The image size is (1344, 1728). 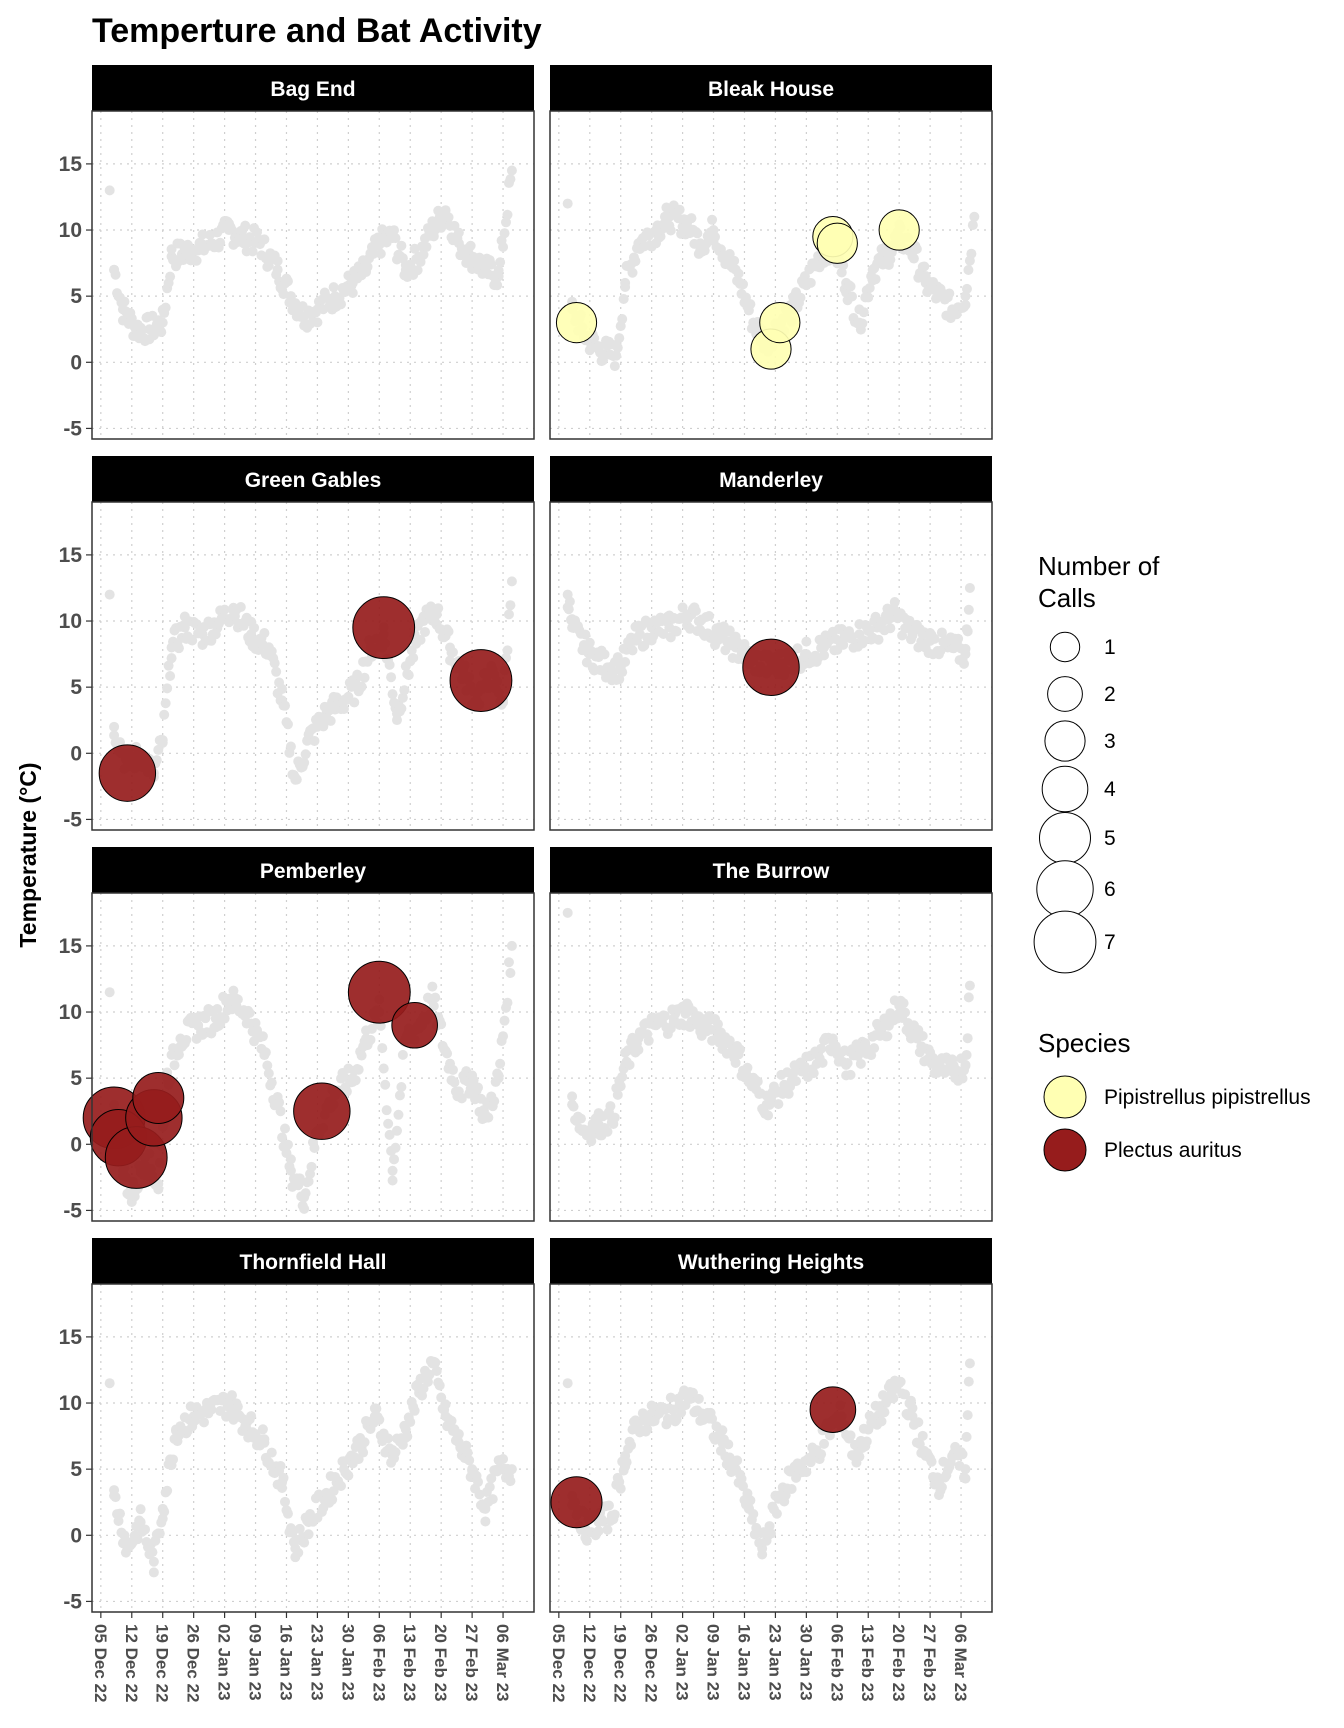 I want to click on legend-size-label: 5, so click(x=1110, y=838).